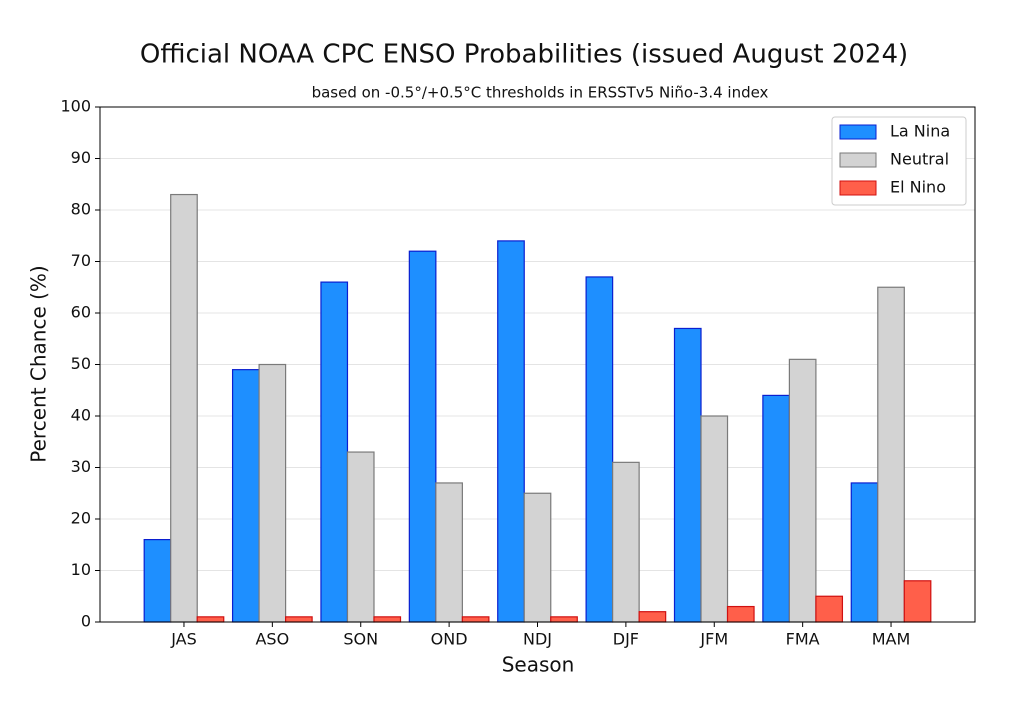 This screenshot has height=725, width=1024. I want to click on x-axis-label: Season, so click(538, 665).